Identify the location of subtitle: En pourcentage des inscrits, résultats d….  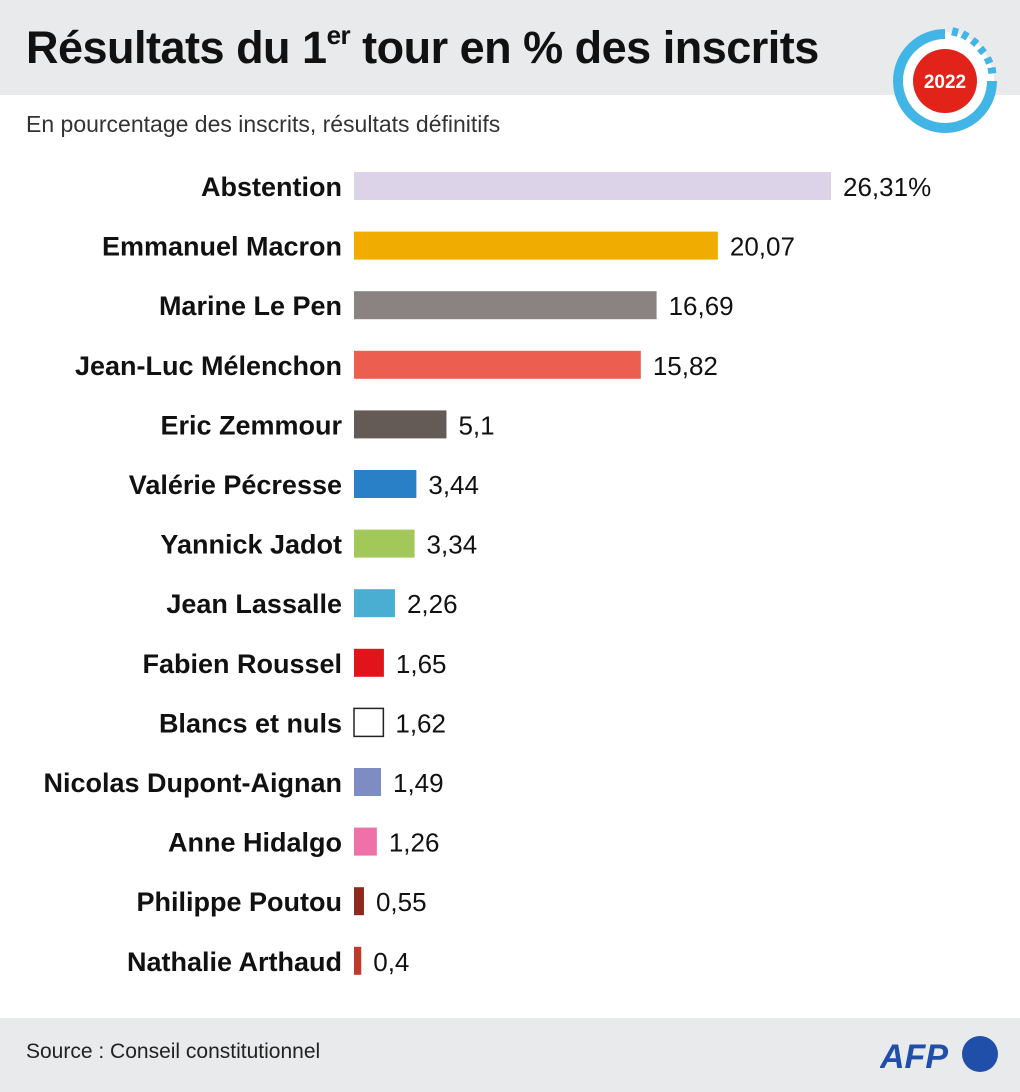
(263, 124).